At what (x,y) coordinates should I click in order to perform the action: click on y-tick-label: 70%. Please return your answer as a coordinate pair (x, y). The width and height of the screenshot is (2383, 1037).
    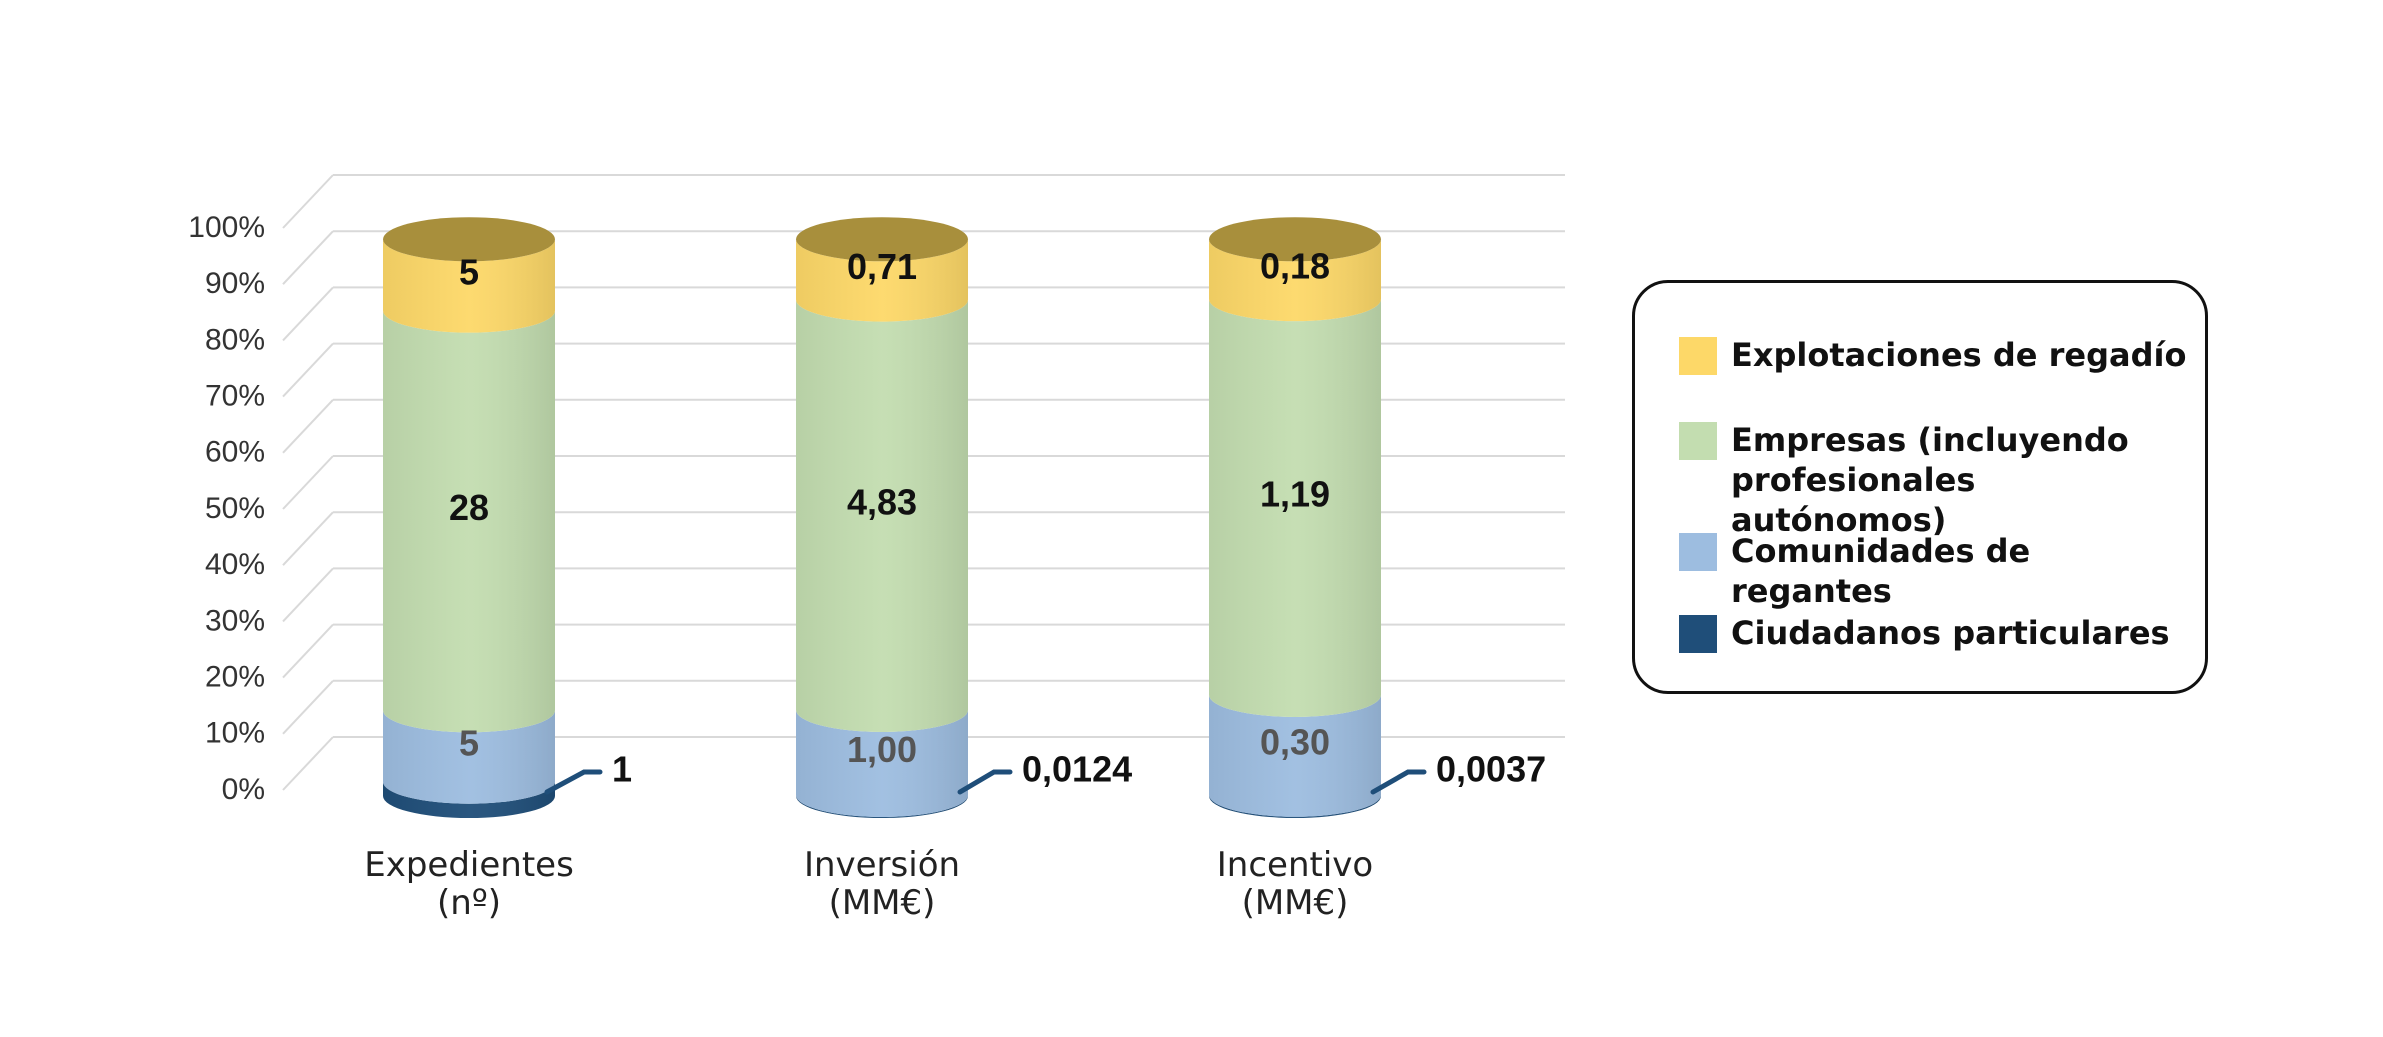
    Looking at the image, I should click on (235, 396).